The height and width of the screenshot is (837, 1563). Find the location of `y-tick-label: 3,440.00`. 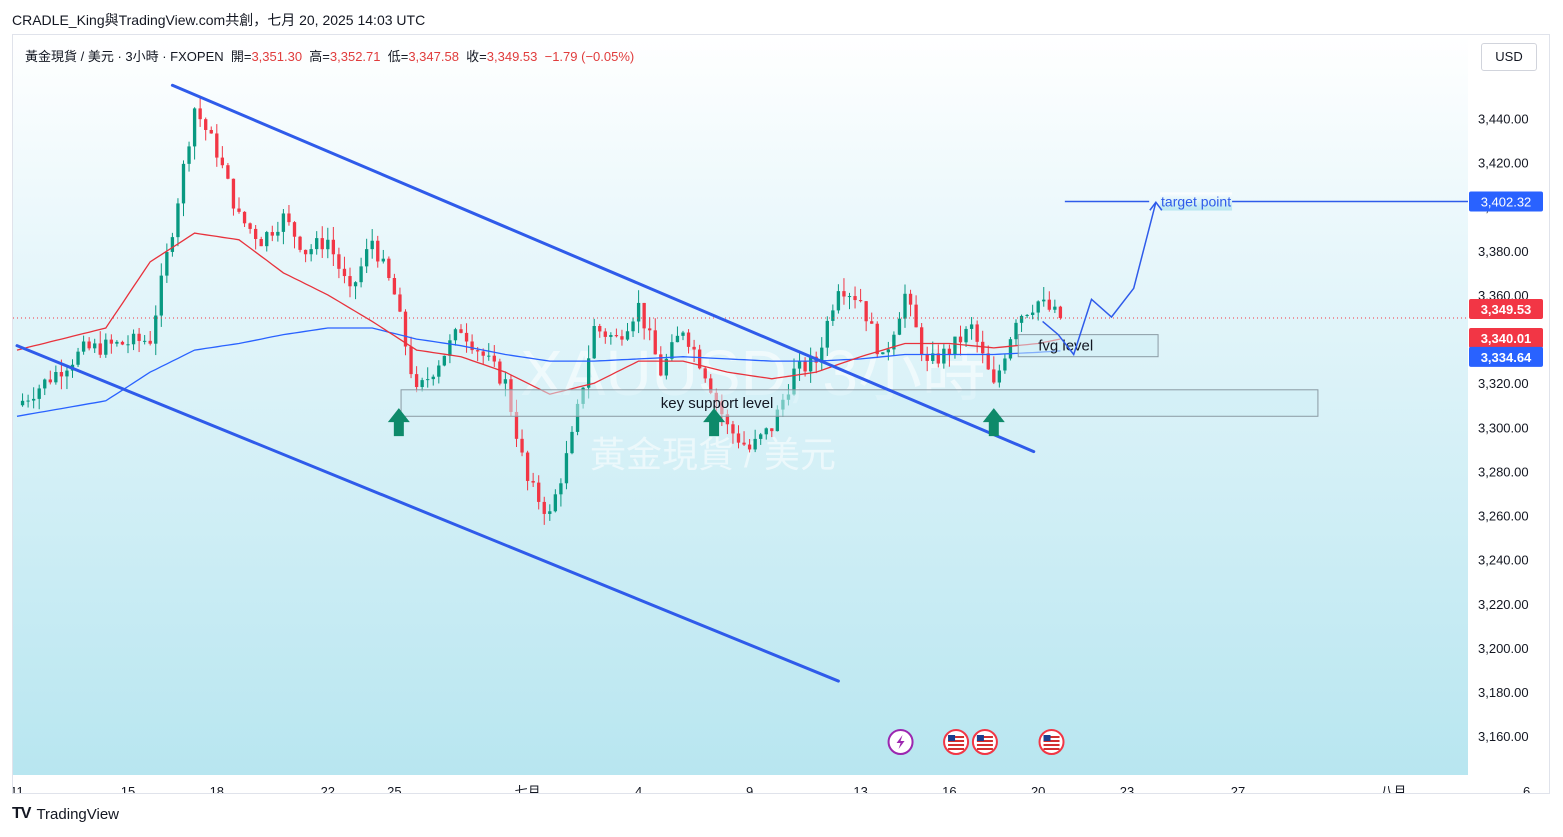

y-tick-label: 3,440.00 is located at coordinates (1503, 118).